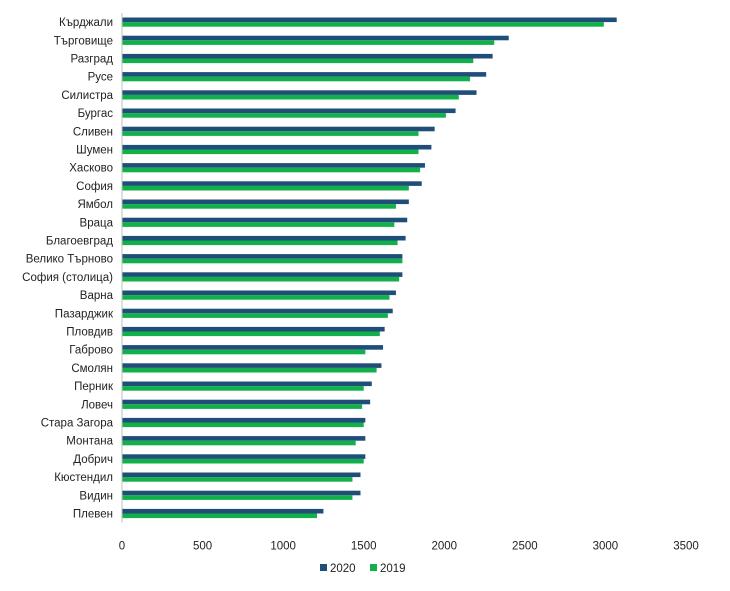 The image size is (730, 591). Describe the element at coordinates (444, 547) in the screenshot. I see `x-tick-label: 2000` at that location.